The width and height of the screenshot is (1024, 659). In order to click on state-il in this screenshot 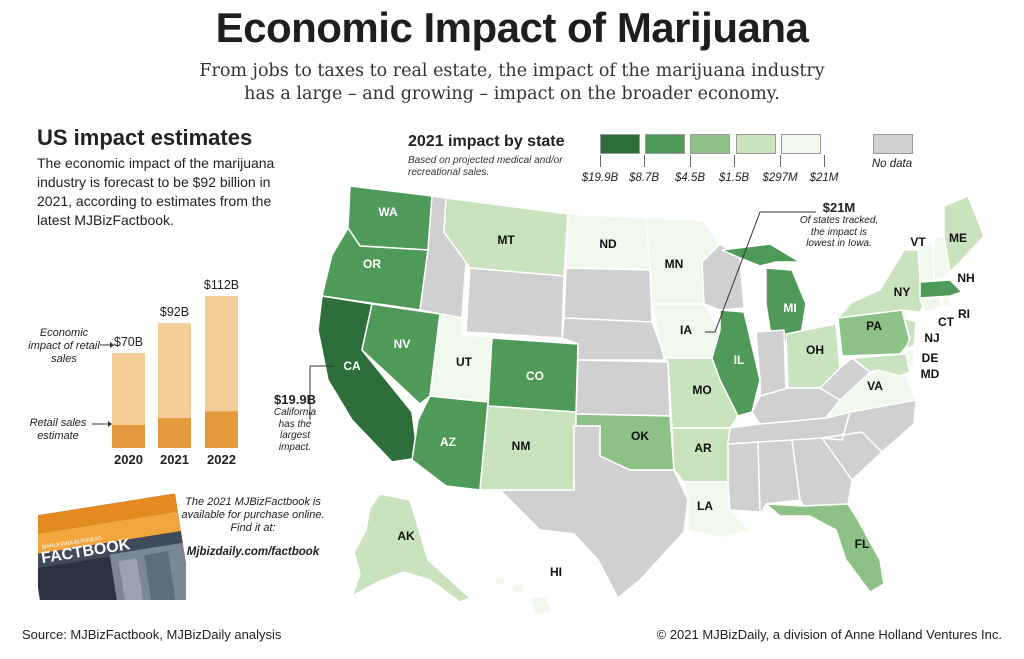, I will do `click(736, 363)`.